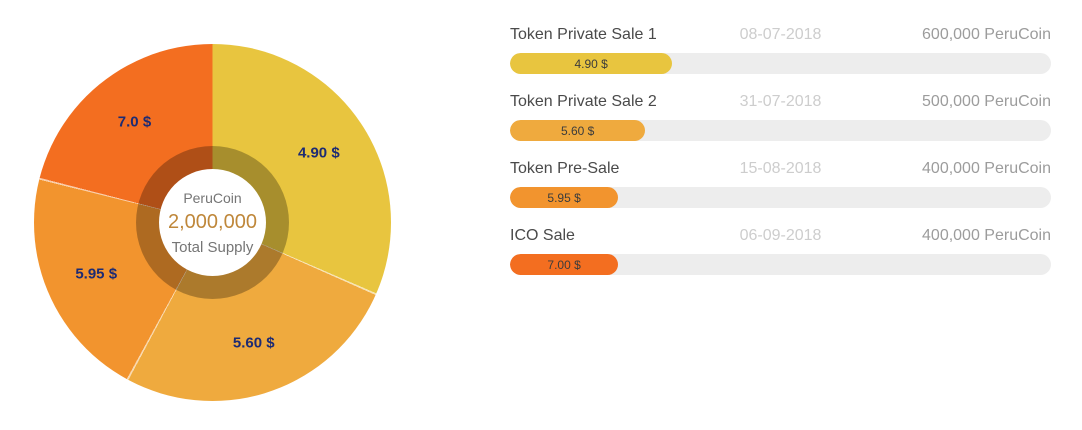 The height and width of the screenshot is (430, 1082). Describe the element at coordinates (780, 130) in the screenshot. I see `stage-price-bar-track: 5.60 $` at that location.